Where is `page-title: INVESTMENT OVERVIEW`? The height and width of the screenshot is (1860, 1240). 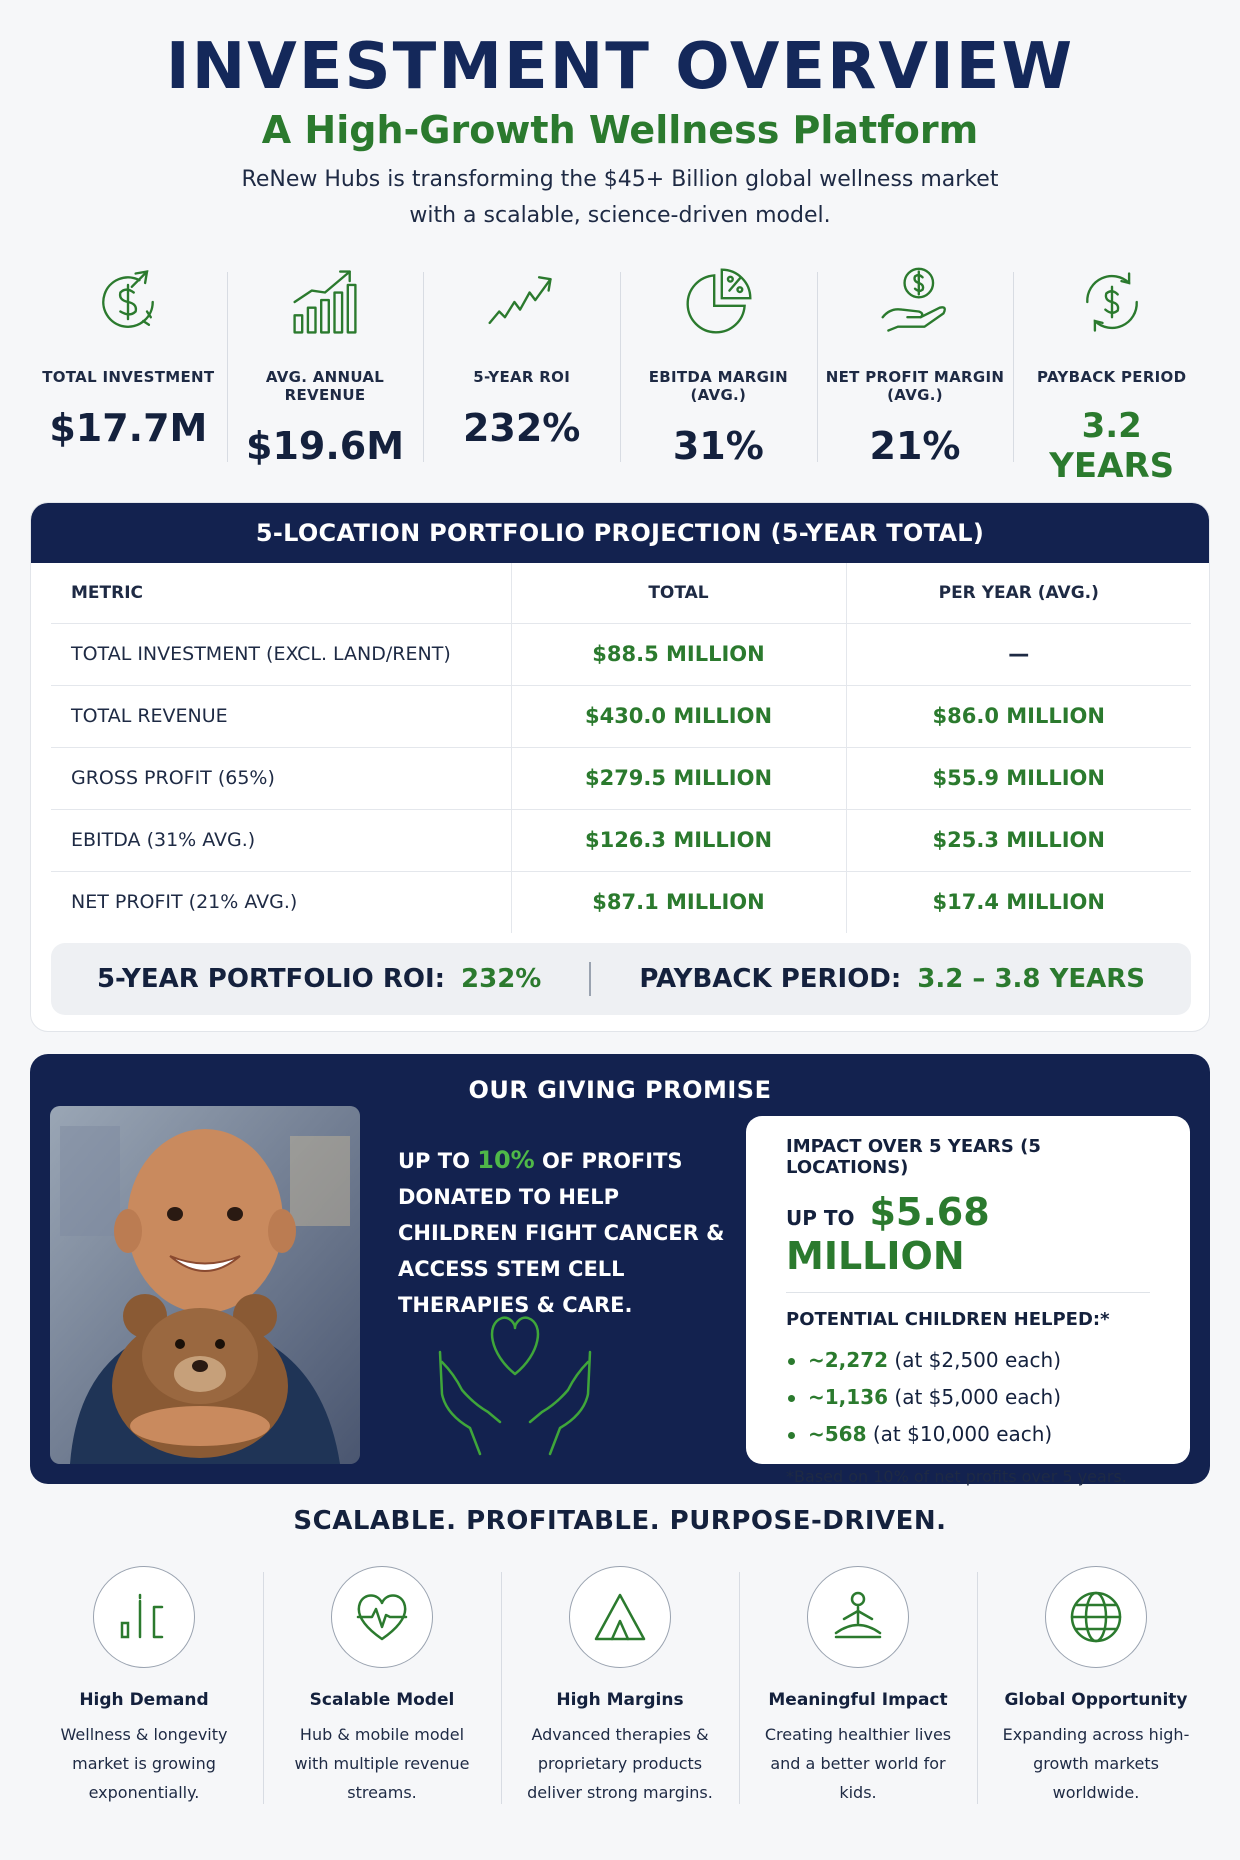 page-title: INVESTMENT OVERVIEW is located at coordinates (620, 67).